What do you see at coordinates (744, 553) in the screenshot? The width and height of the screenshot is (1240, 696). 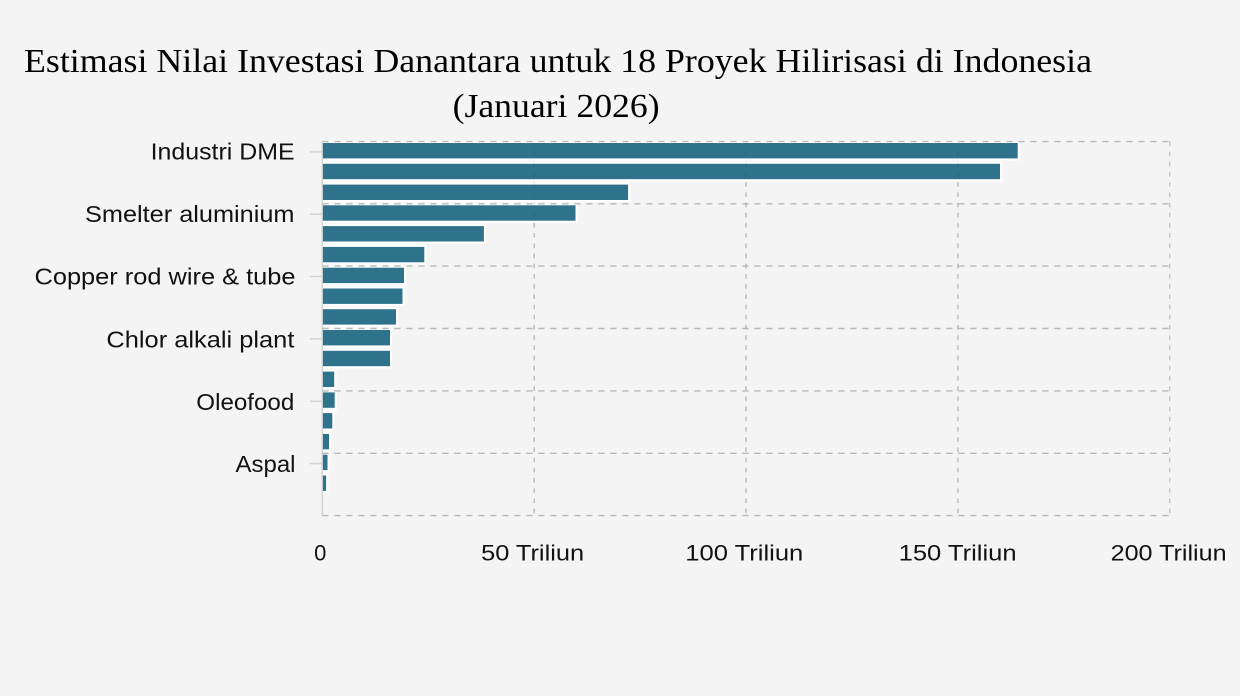 I see `svg-text: 100 Triliun` at bounding box center [744, 553].